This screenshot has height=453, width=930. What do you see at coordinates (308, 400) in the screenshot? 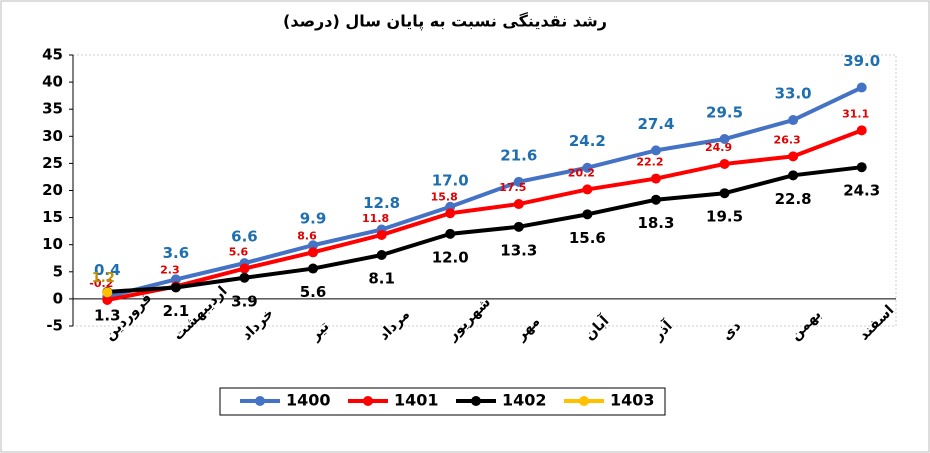
I see `legend-label: 1400` at bounding box center [308, 400].